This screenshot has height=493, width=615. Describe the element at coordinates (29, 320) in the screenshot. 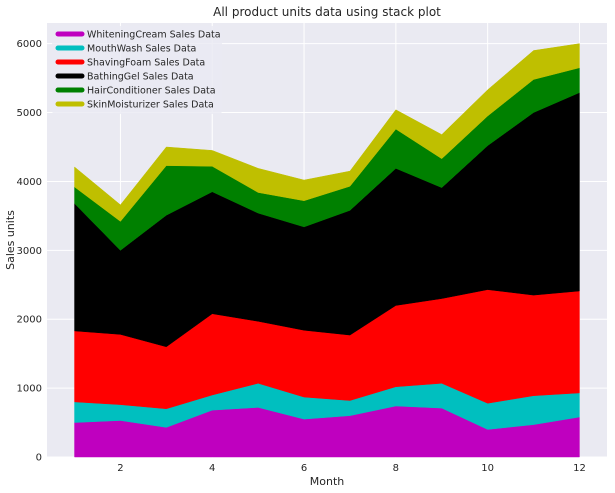

I see `y-tick-label: 2000` at that location.